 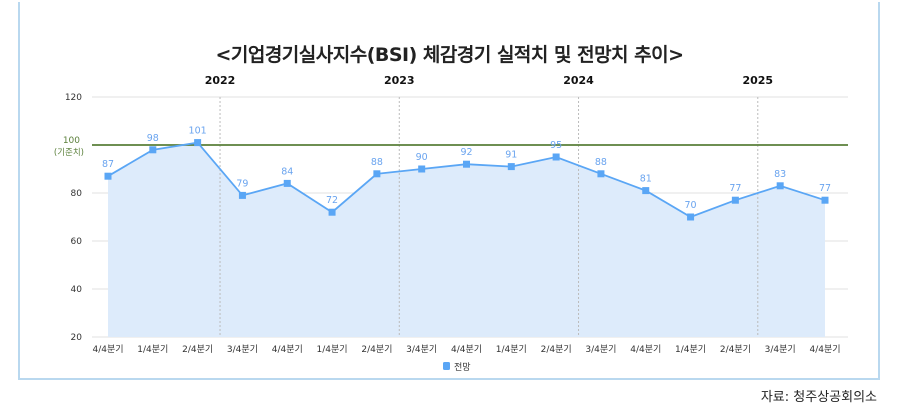 I want to click on data-label: 72, so click(x=332, y=200).